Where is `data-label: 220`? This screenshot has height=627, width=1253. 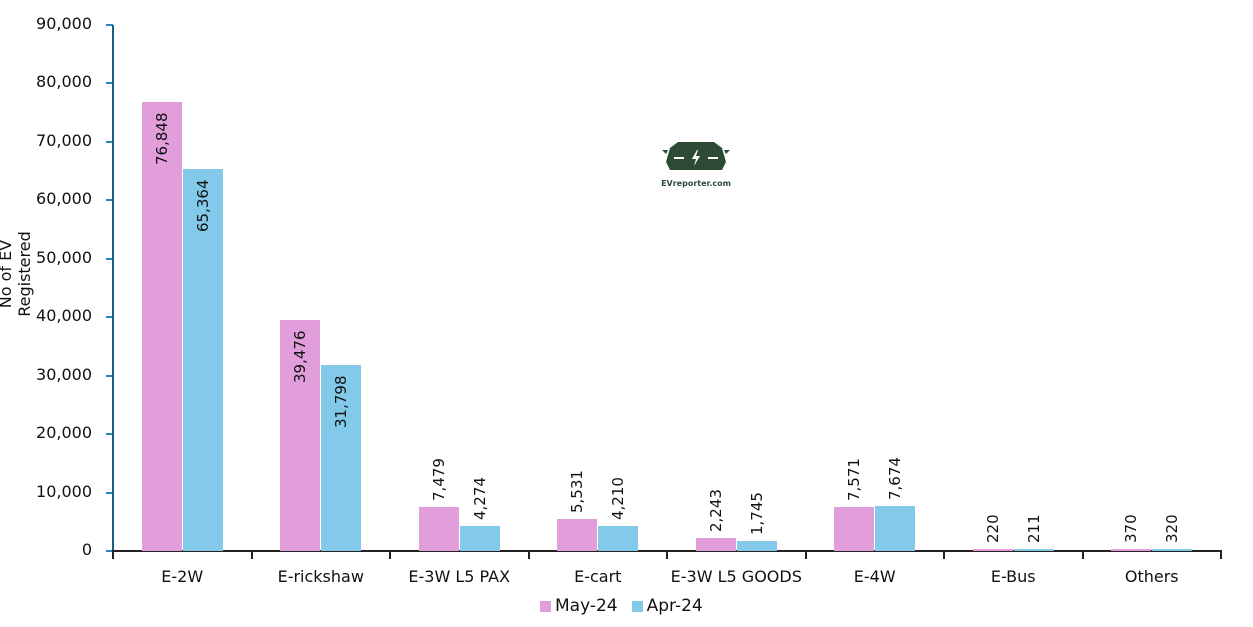 data-label: 220 is located at coordinates (992, 528).